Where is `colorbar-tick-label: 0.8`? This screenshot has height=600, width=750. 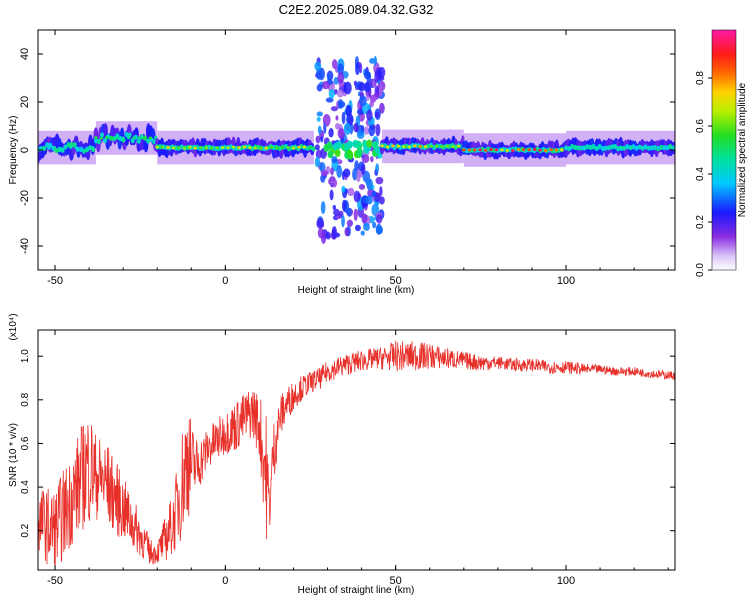
colorbar-tick-label: 0.8 is located at coordinates (700, 78).